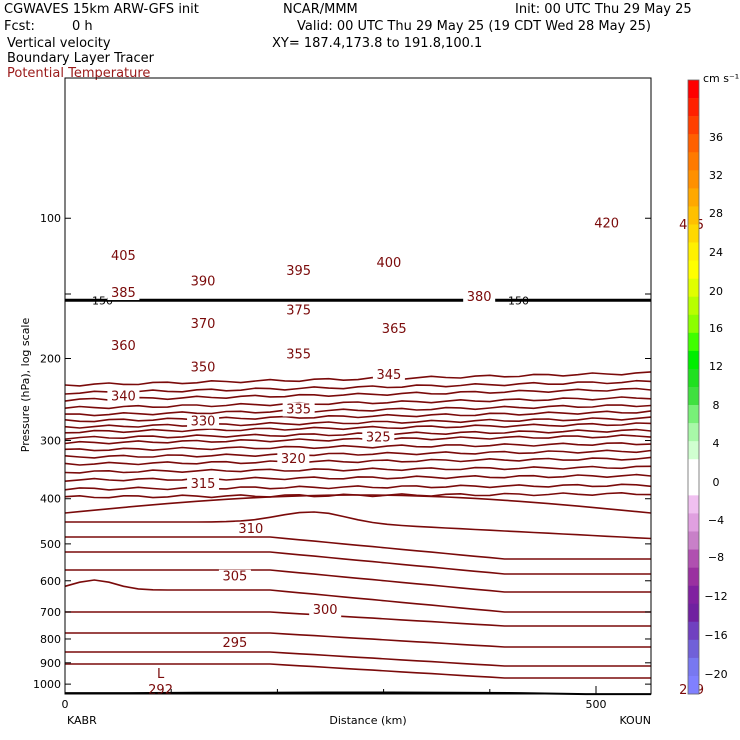 Image resolution: width=740 pixels, height=740 pixels. I want to click on theta-label: 325, so click(378, 437).